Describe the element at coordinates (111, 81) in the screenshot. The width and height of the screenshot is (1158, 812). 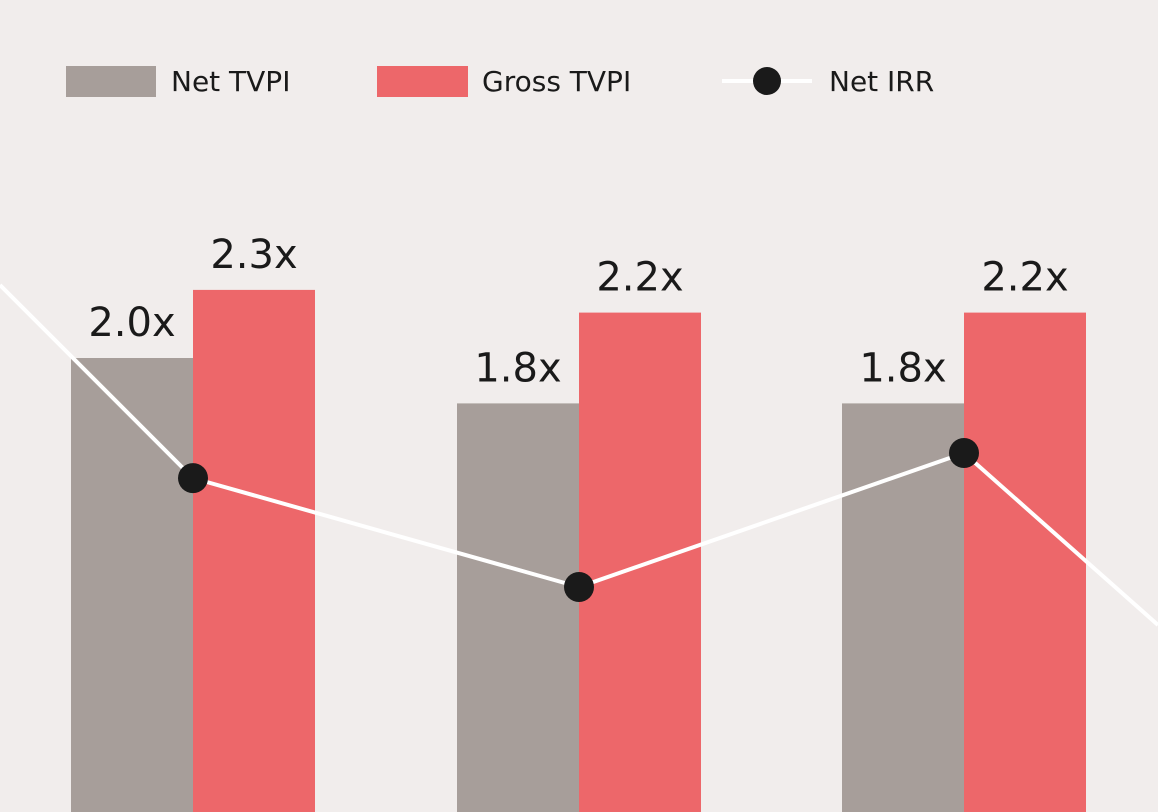
I see `legend-swatch-net-tvpi` at that location.